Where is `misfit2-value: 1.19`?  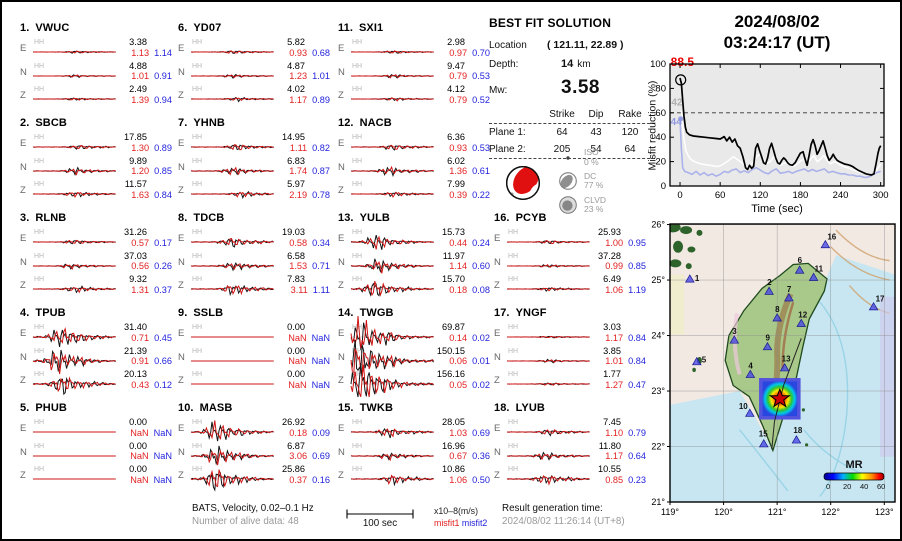 misfit2-value: 1.19 is located at coordinates (637, 289).